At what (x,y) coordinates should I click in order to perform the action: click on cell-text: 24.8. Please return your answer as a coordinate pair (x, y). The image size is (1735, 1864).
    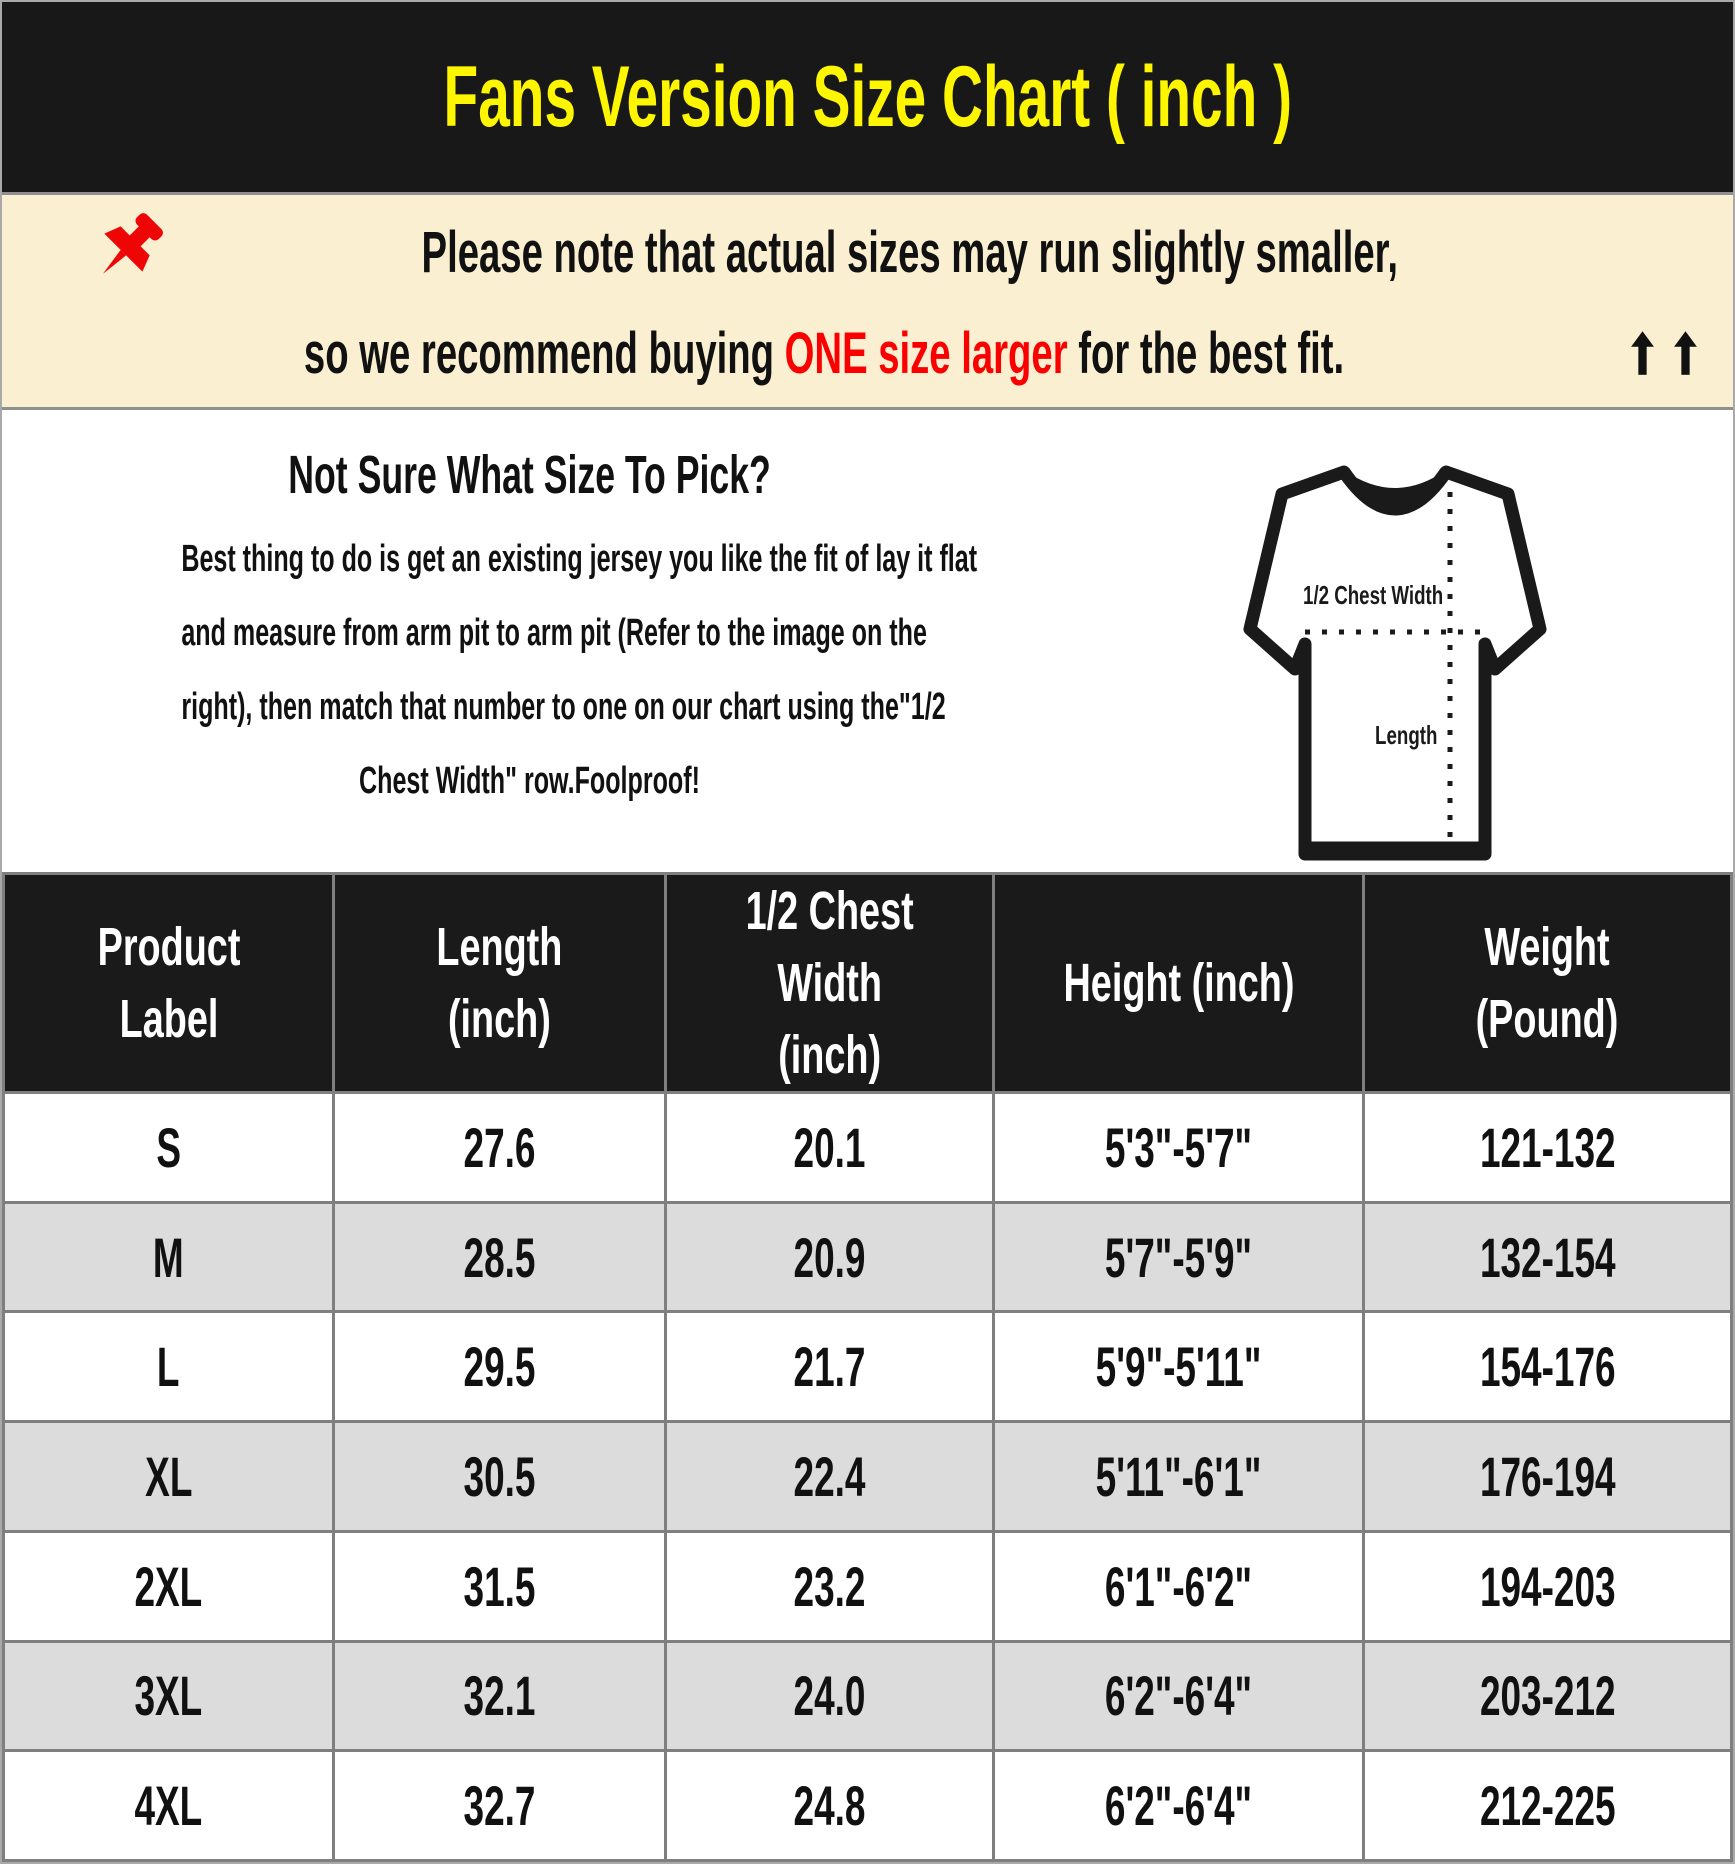
    Looking at the image, I should click on (829, 1806).